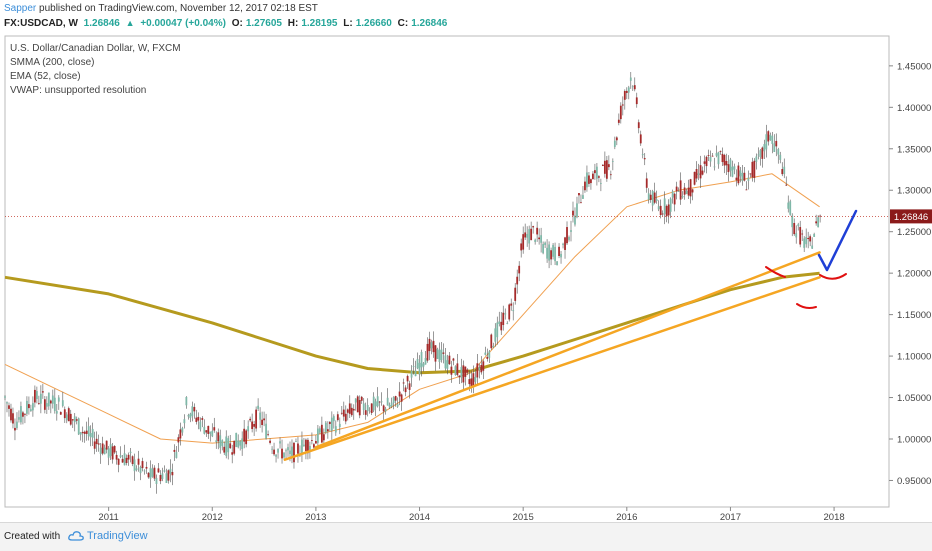 This screenshot has width=932, height=551. What do you see at coordinates (45, 76) in the screenshot?
I see `legend-ema: EMA (52, close)` at bounding box center [45, 76].